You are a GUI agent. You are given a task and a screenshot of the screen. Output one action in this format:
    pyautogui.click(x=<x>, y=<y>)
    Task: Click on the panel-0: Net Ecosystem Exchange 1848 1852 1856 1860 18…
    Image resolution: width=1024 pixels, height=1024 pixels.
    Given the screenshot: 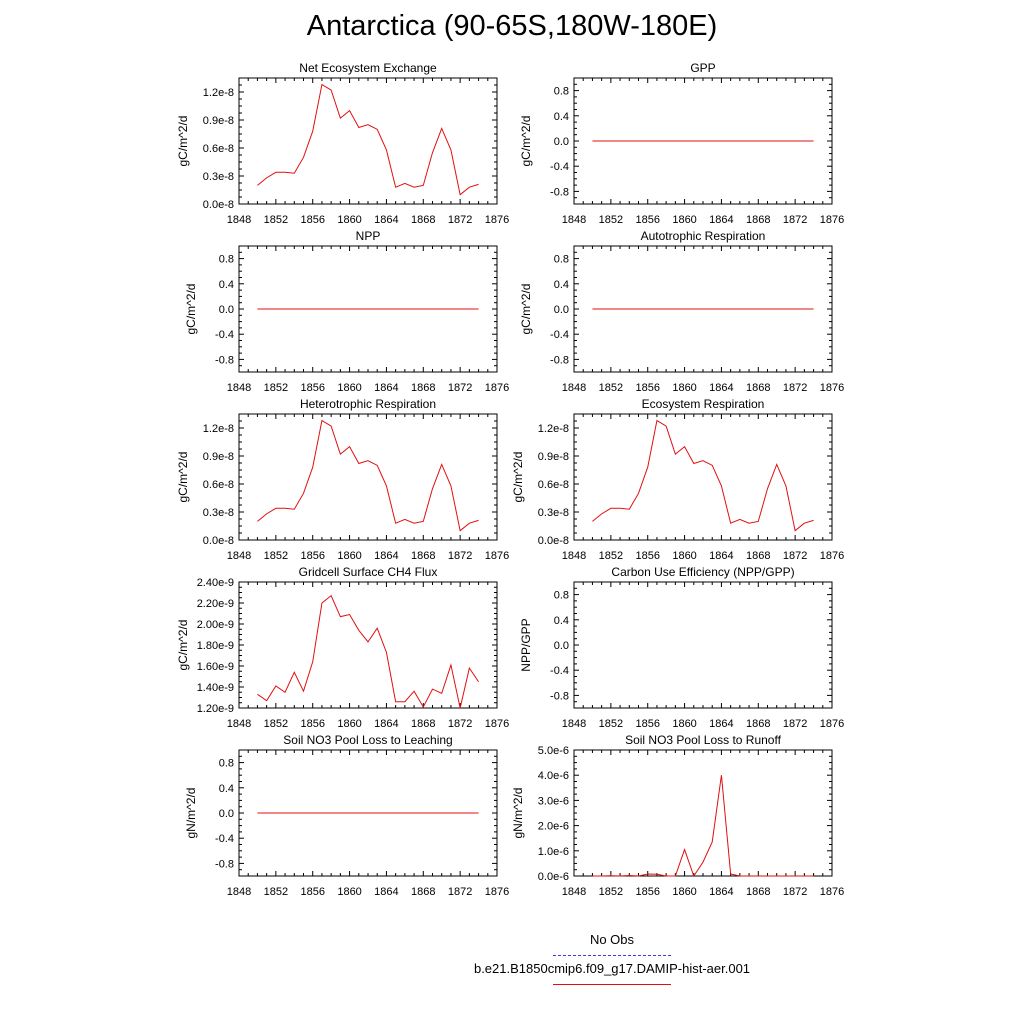 What is the action you would take?
    pyautogui.click(x=342, y=143)
    